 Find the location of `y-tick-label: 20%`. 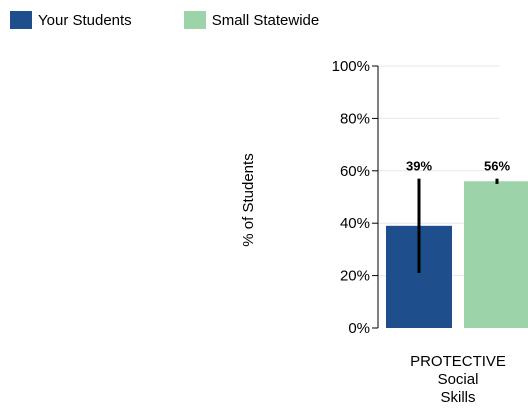

y-tick-label: 20% is located at coordinates (355, 276).